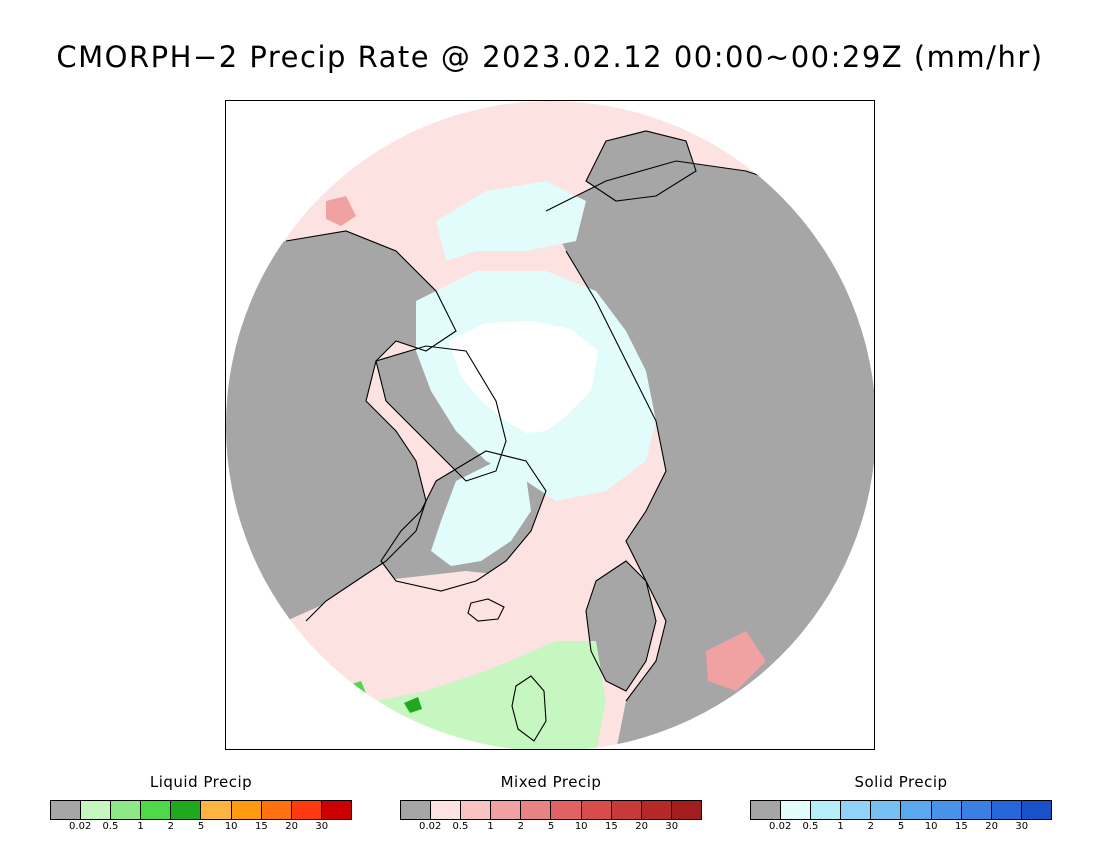  What do you see at coordinates (486, 610) in the screenshot?
I see `coastline-iceland` at bounding box center [486, 610].